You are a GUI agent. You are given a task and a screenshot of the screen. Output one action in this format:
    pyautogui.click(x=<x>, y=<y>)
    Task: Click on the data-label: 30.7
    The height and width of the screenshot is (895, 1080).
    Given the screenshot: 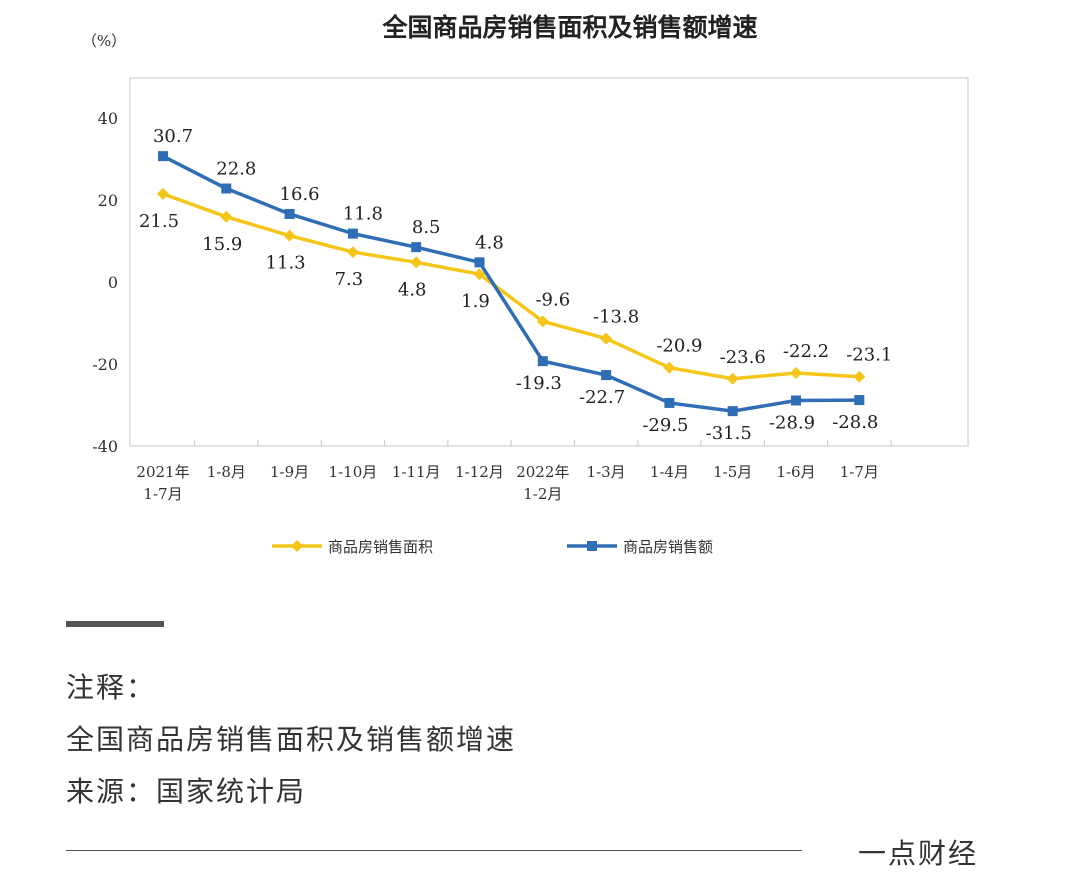 What is the action you would take?
    pyautogui.click(x=173, y=136)
    